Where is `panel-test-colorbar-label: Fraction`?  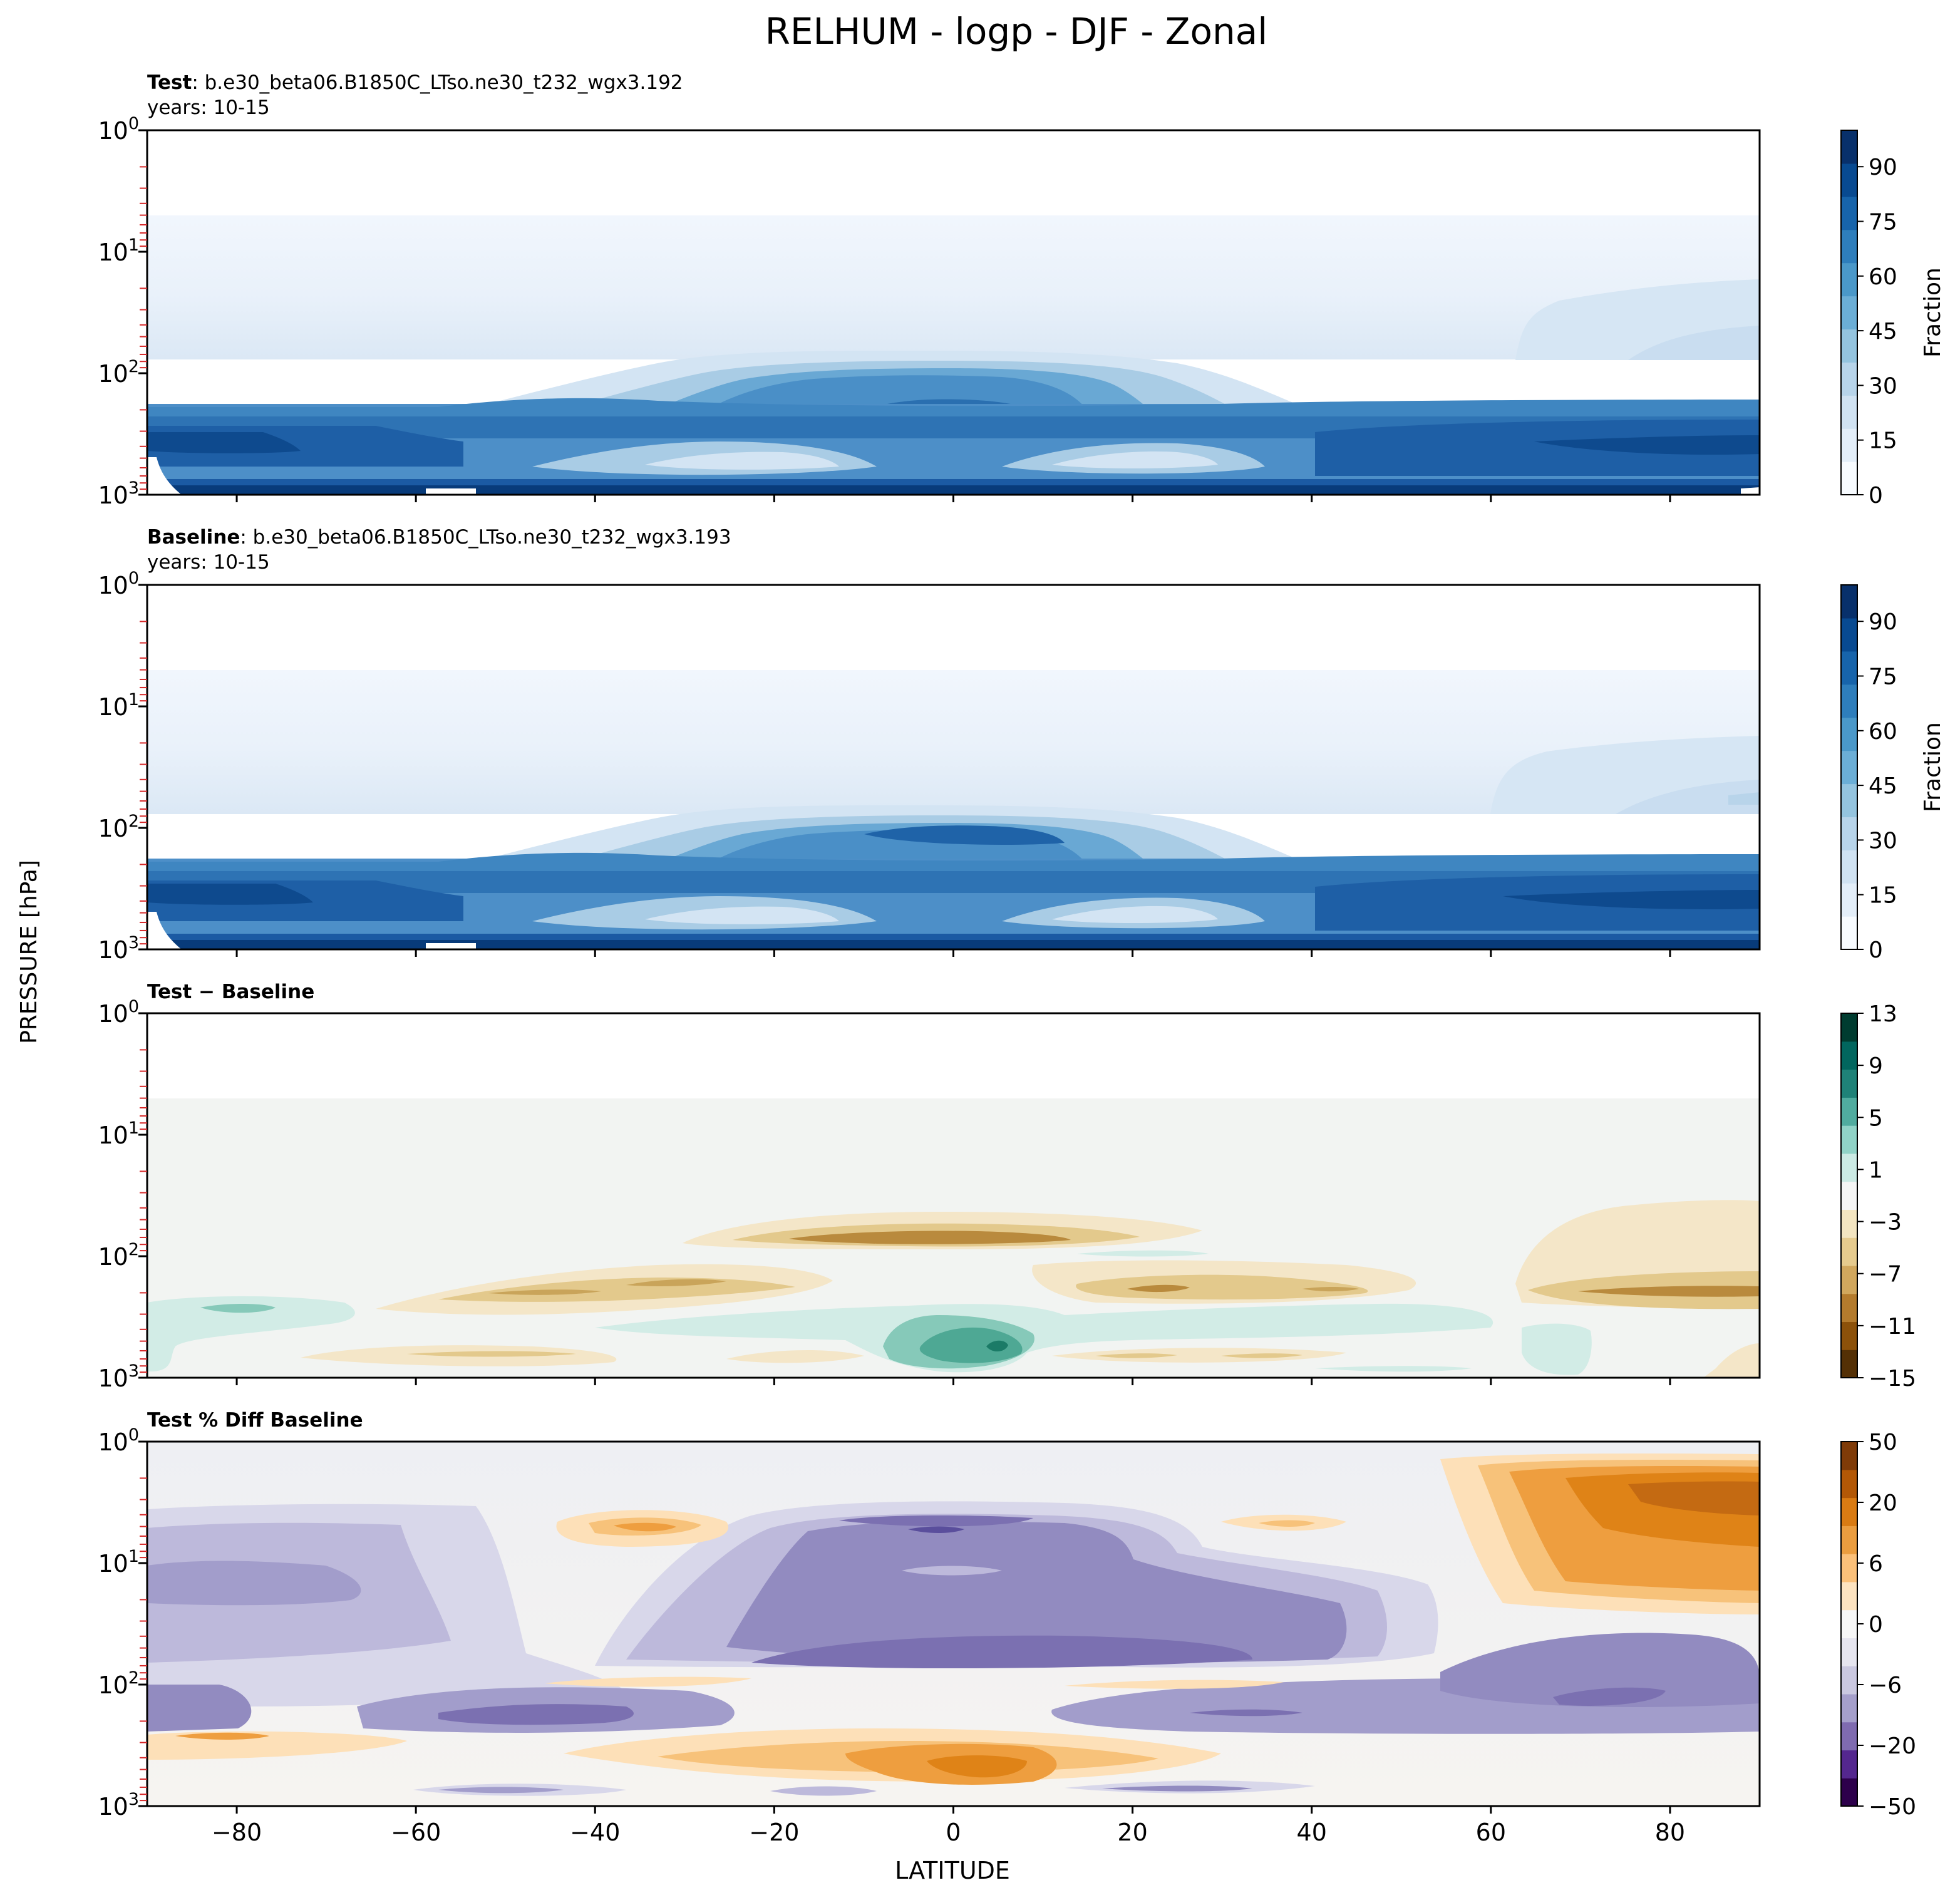 panel-test-colorbar-label: Fraction is located at coordinates (1933, 312).